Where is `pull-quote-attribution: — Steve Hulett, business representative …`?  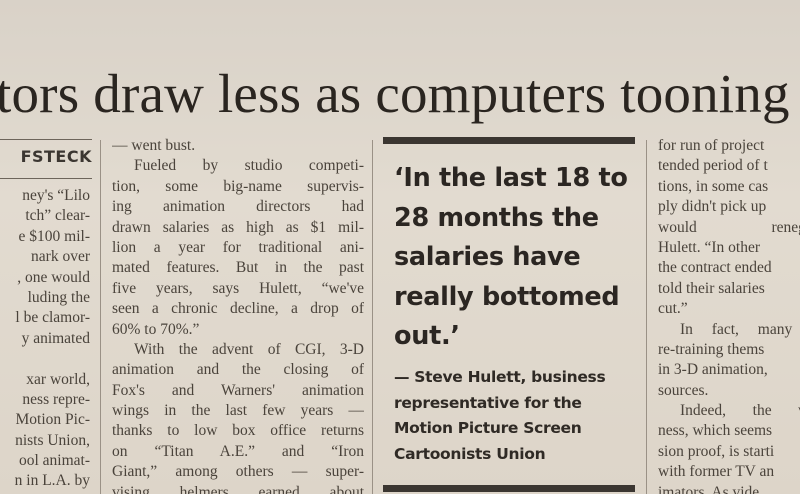
pull-quote-attribution: — Steve Hulett, business representative … is located at coordinates (500, 415).